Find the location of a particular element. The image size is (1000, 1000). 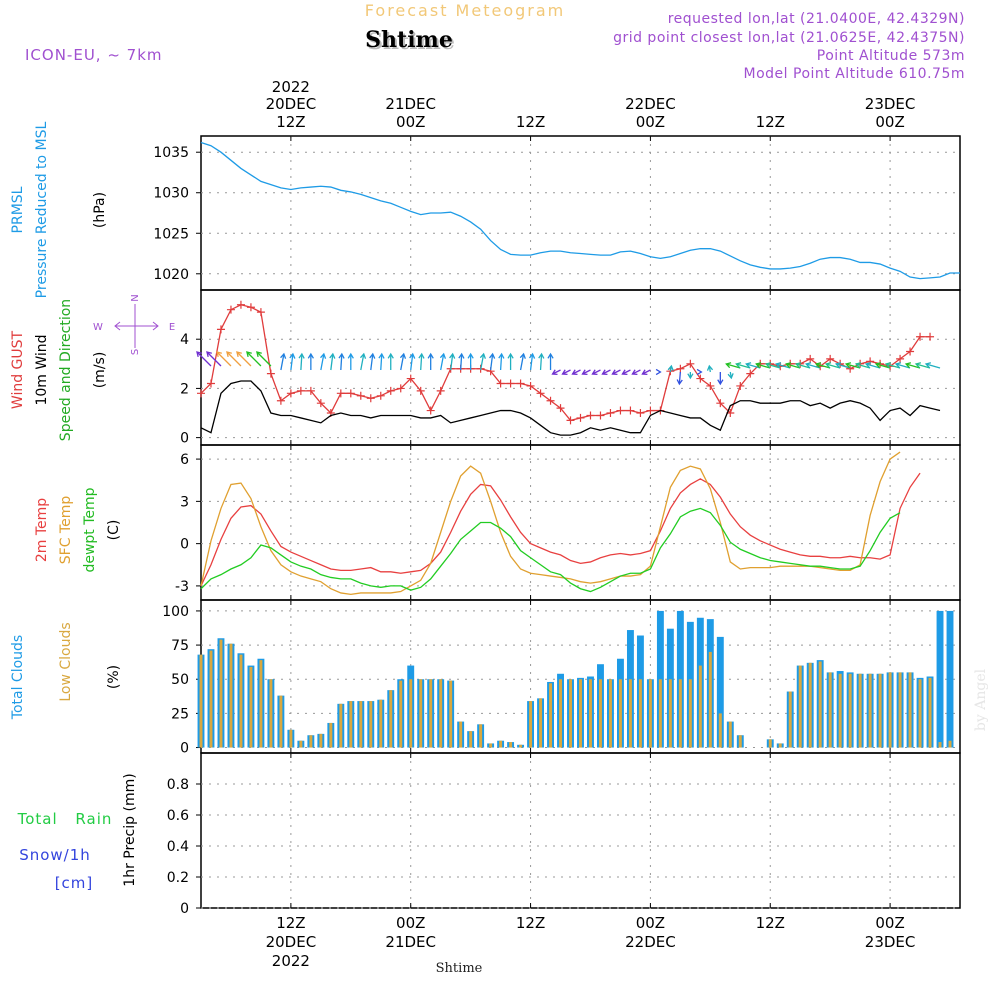

clouds-unit: (%) is located at coordinates (114, 677).